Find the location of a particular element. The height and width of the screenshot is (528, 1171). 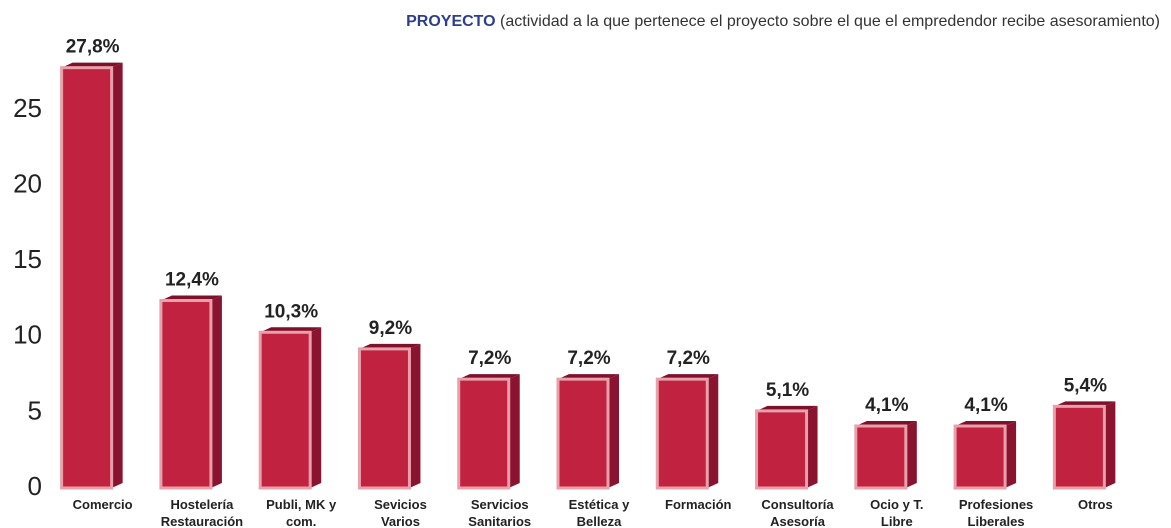

y-tick-label: 0 is located at coordinates (35, 486).